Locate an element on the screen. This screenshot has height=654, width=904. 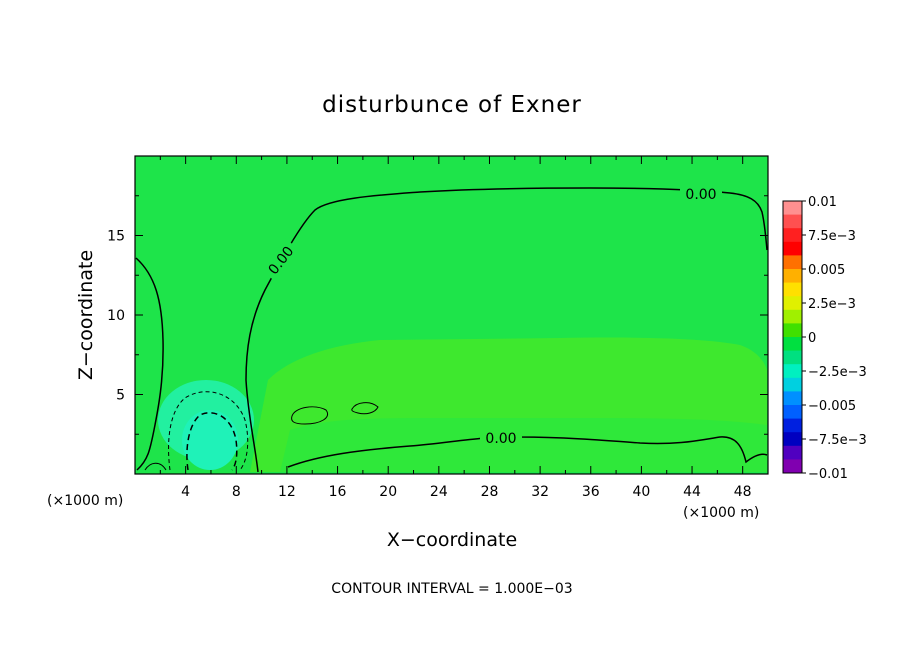
x-tick-label: 8 is located at coordinates (236, 492).